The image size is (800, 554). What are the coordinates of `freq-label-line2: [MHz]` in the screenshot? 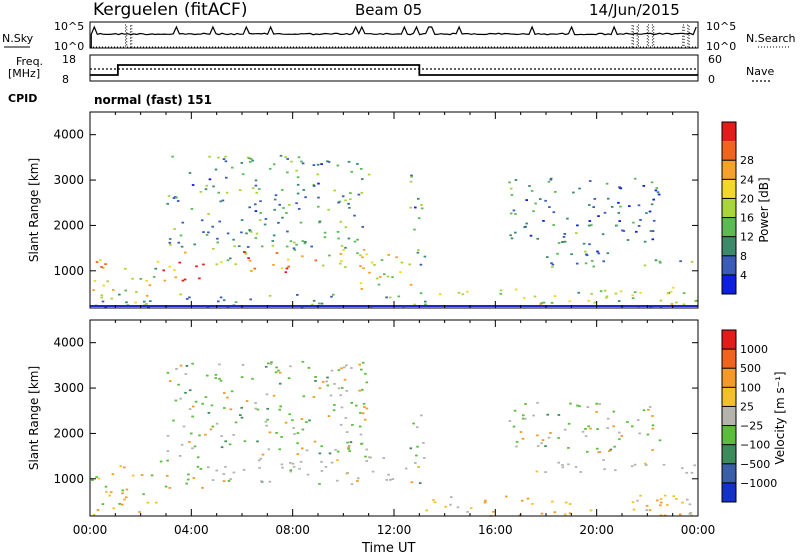 It's located at (24, 73).